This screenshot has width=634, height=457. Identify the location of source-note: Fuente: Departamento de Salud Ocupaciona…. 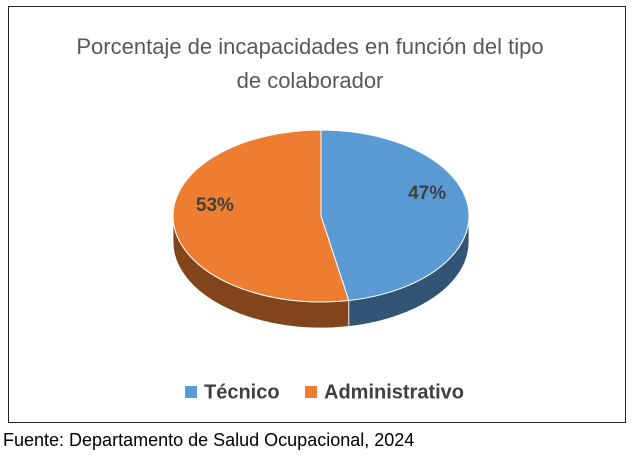
(209, 440).